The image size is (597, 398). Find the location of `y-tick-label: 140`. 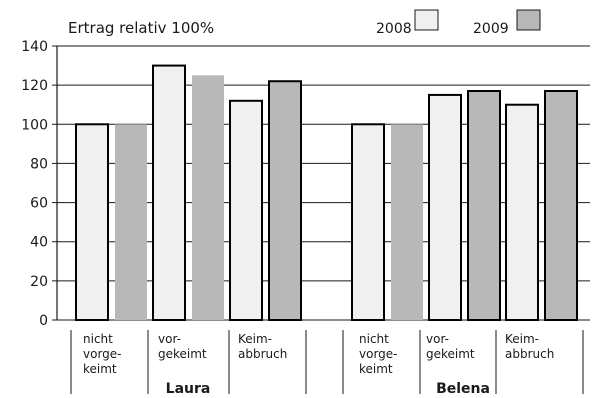

y-tick-label: 140 is located at coordinates (34, 47).